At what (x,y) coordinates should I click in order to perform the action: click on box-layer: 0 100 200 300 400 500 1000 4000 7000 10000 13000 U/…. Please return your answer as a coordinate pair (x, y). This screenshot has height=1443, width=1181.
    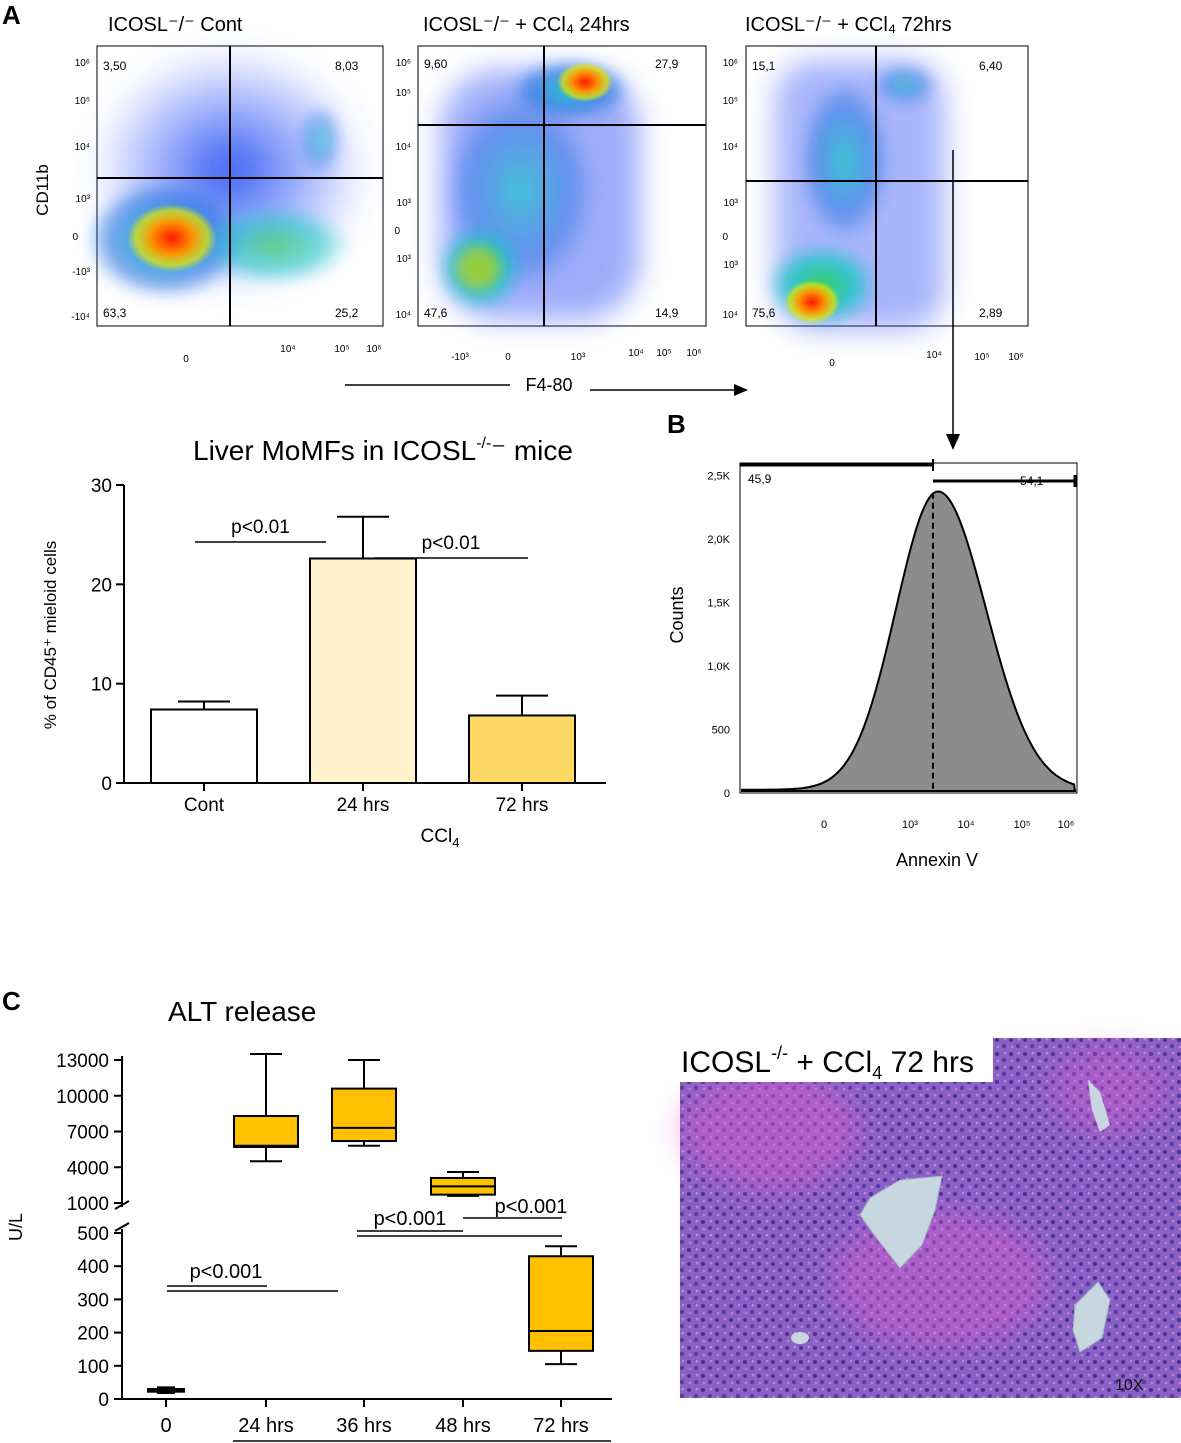
    Looking at the image, I should click on (309, 1246).